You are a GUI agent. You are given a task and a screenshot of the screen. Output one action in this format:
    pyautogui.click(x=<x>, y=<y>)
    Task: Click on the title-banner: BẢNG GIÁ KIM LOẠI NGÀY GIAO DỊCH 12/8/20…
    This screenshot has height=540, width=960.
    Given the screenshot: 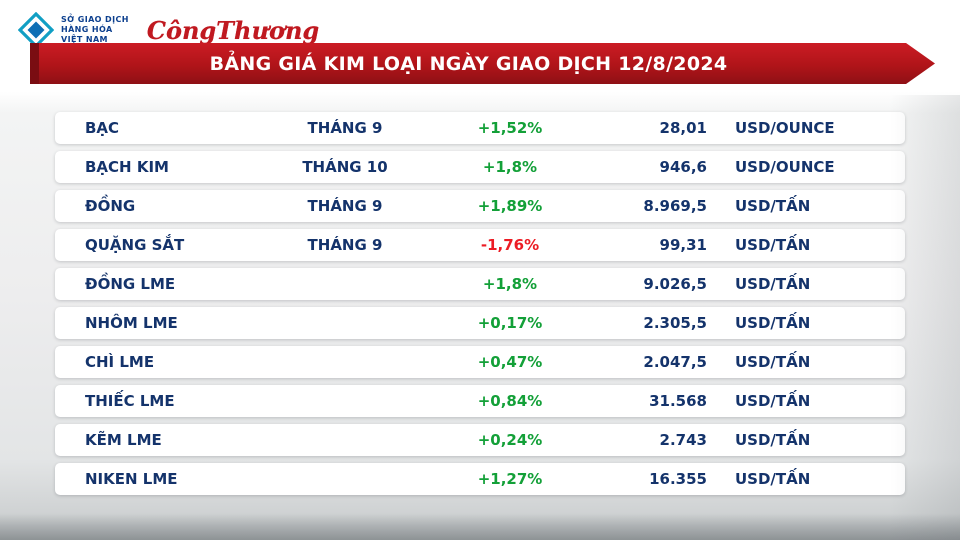 What is the action you would take?
    pyautogui.click(x=482, y=63)
    